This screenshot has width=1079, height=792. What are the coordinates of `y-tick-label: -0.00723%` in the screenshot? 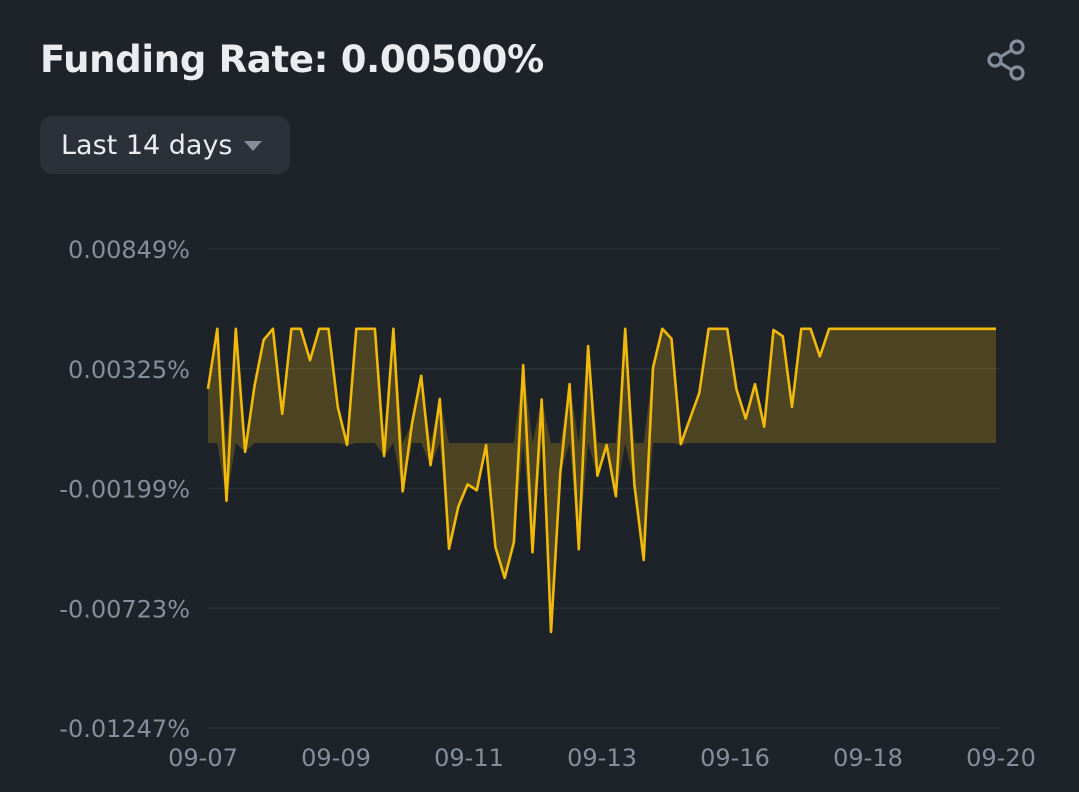 It's located at (124, 609).